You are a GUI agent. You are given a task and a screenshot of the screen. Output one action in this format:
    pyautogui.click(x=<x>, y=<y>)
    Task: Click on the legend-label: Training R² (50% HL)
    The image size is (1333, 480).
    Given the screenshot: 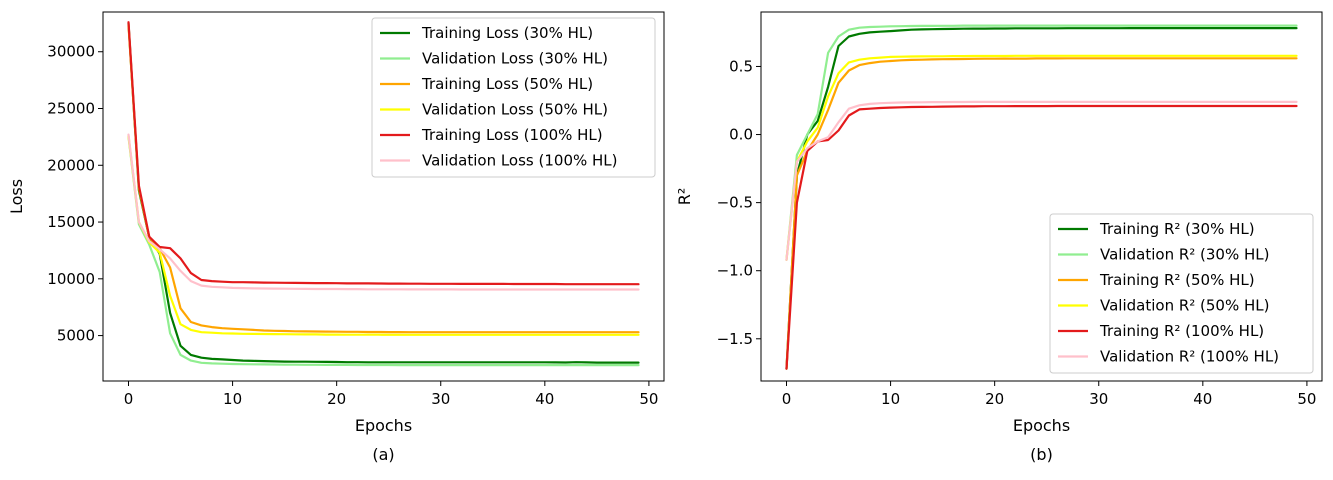 What is the action you would take?
    pyautogui.click(x=1177, y=280)
    